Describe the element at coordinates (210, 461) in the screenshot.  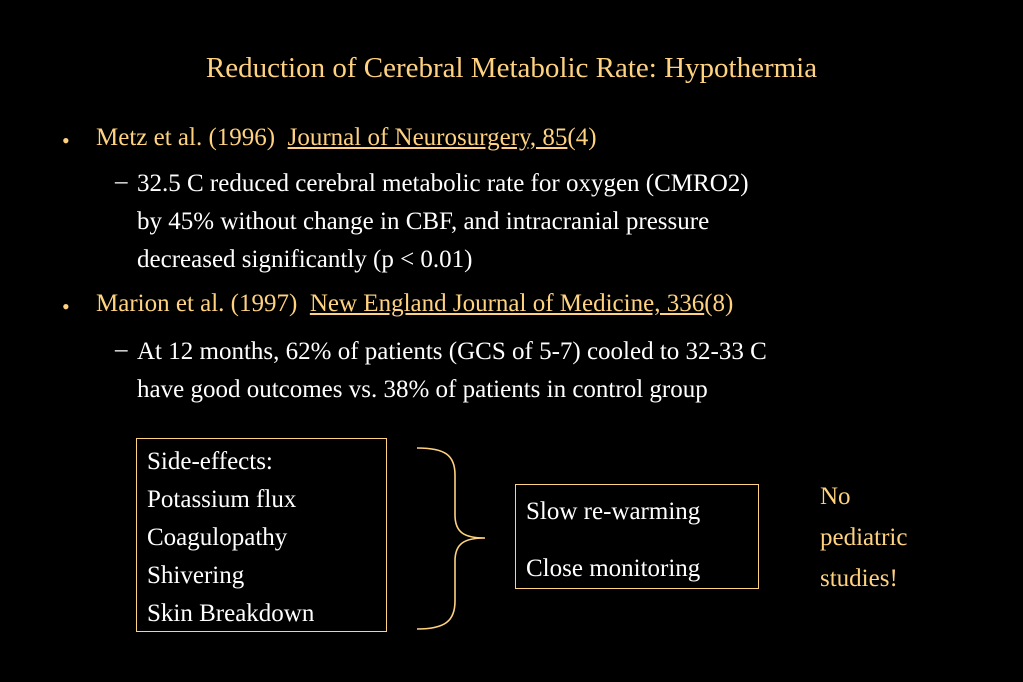
I see `side-effects-heading: Side-effects:` at that location.